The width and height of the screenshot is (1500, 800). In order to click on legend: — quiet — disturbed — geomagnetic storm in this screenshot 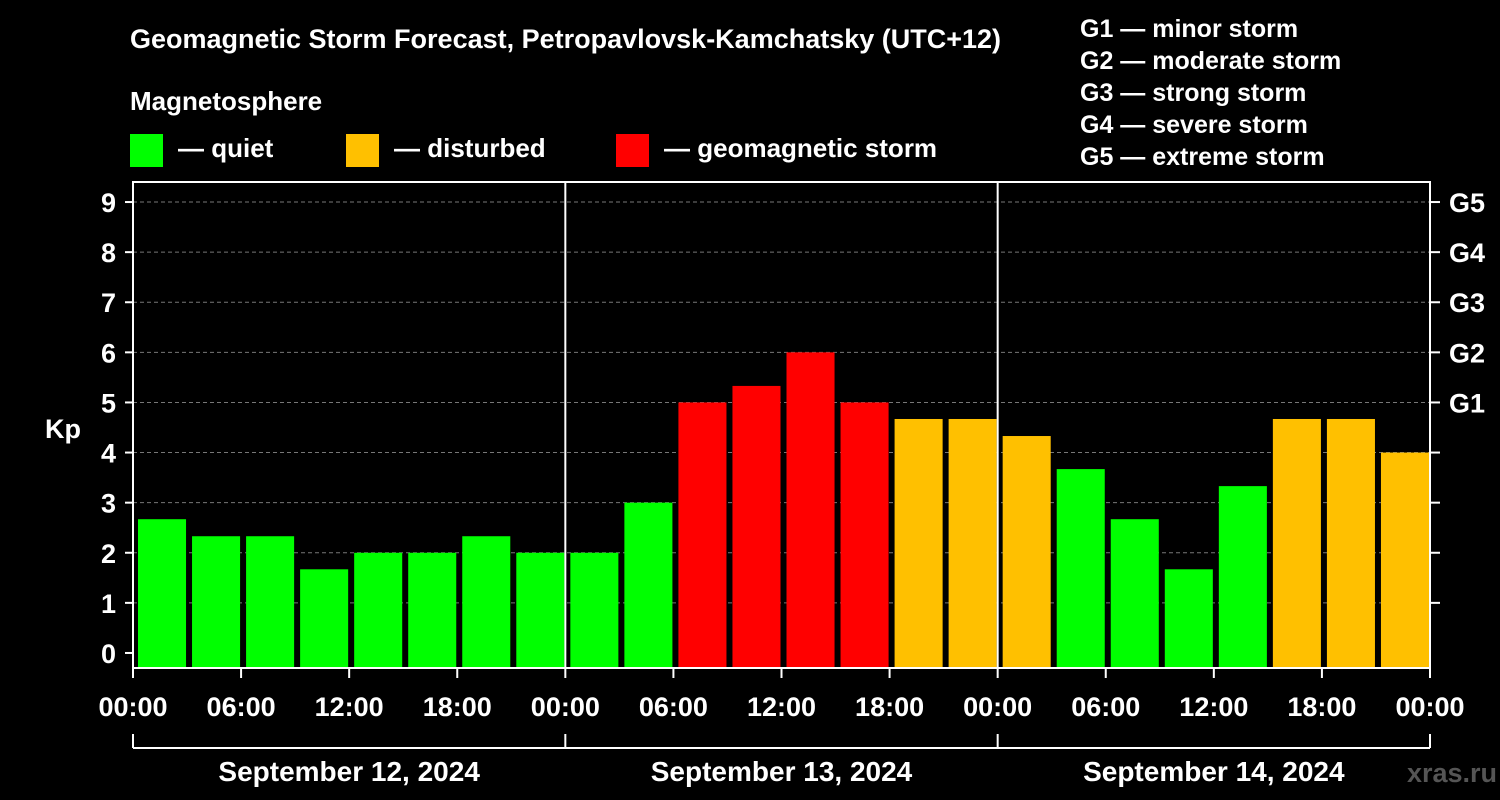, I will do `click(533, 150)`.